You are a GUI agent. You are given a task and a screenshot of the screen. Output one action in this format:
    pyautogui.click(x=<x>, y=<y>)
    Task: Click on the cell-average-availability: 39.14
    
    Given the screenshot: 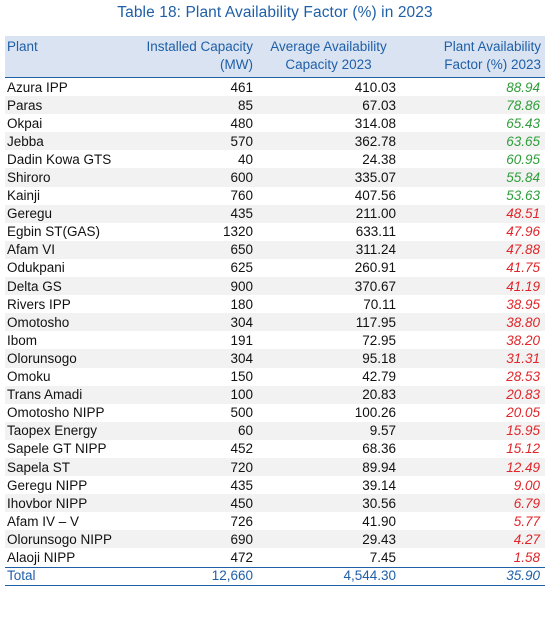 What is the action you would take?
    pyautogui.click(x=328, y=485)
    